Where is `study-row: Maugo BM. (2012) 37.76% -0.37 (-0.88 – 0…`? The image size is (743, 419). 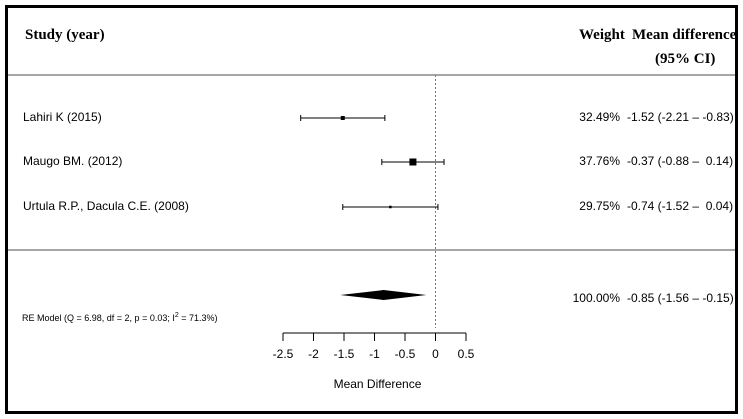
study-row: Maugo BM. (2012) 37.76% -0.37 (-0.88 – 0… is located at coordinates (378, 161).